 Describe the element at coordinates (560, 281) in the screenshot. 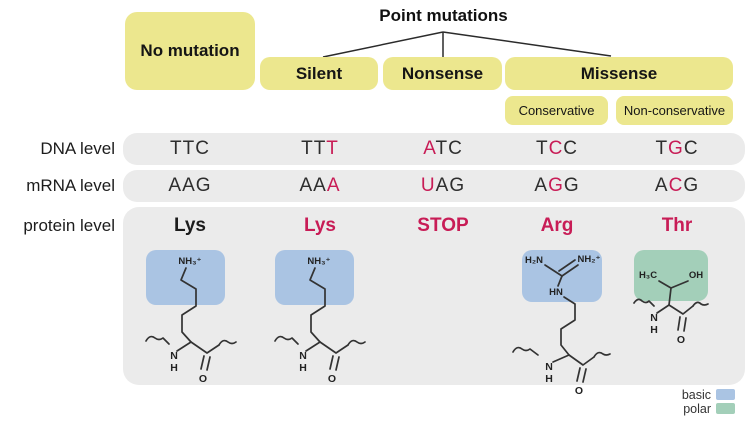

I see `imino-bond` at that location.